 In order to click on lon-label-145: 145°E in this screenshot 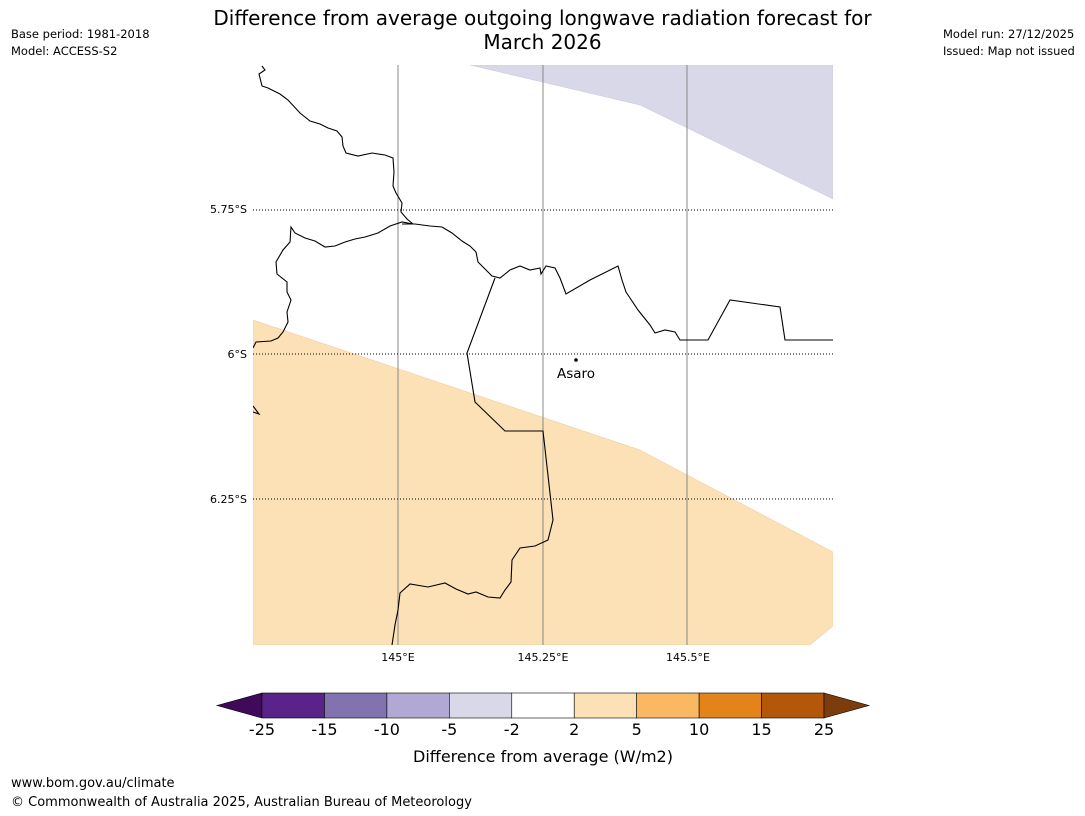, I will do `click(397, 657)`.